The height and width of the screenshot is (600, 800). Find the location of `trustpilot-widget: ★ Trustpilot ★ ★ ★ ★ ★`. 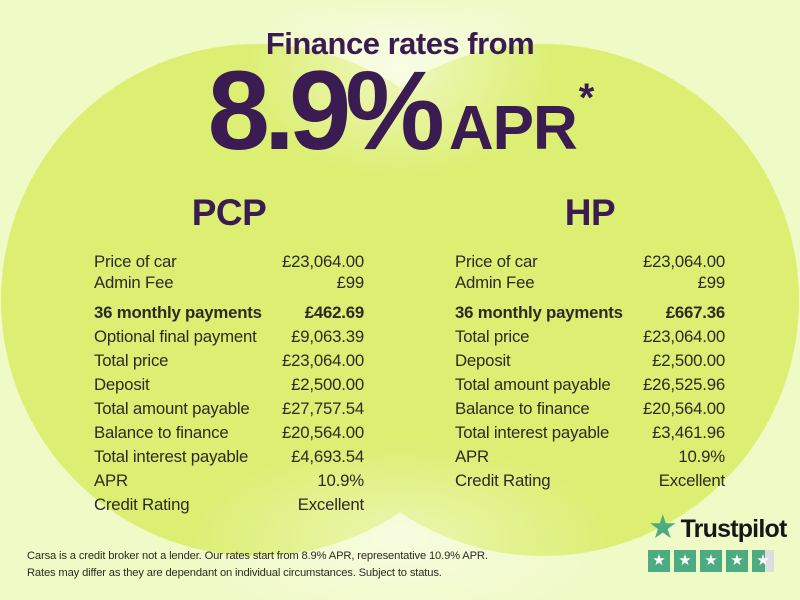

trustpilot-widget: ★ Trustpilot ★ ★ ★ ★ ★ is located at coordinates (717, 540).